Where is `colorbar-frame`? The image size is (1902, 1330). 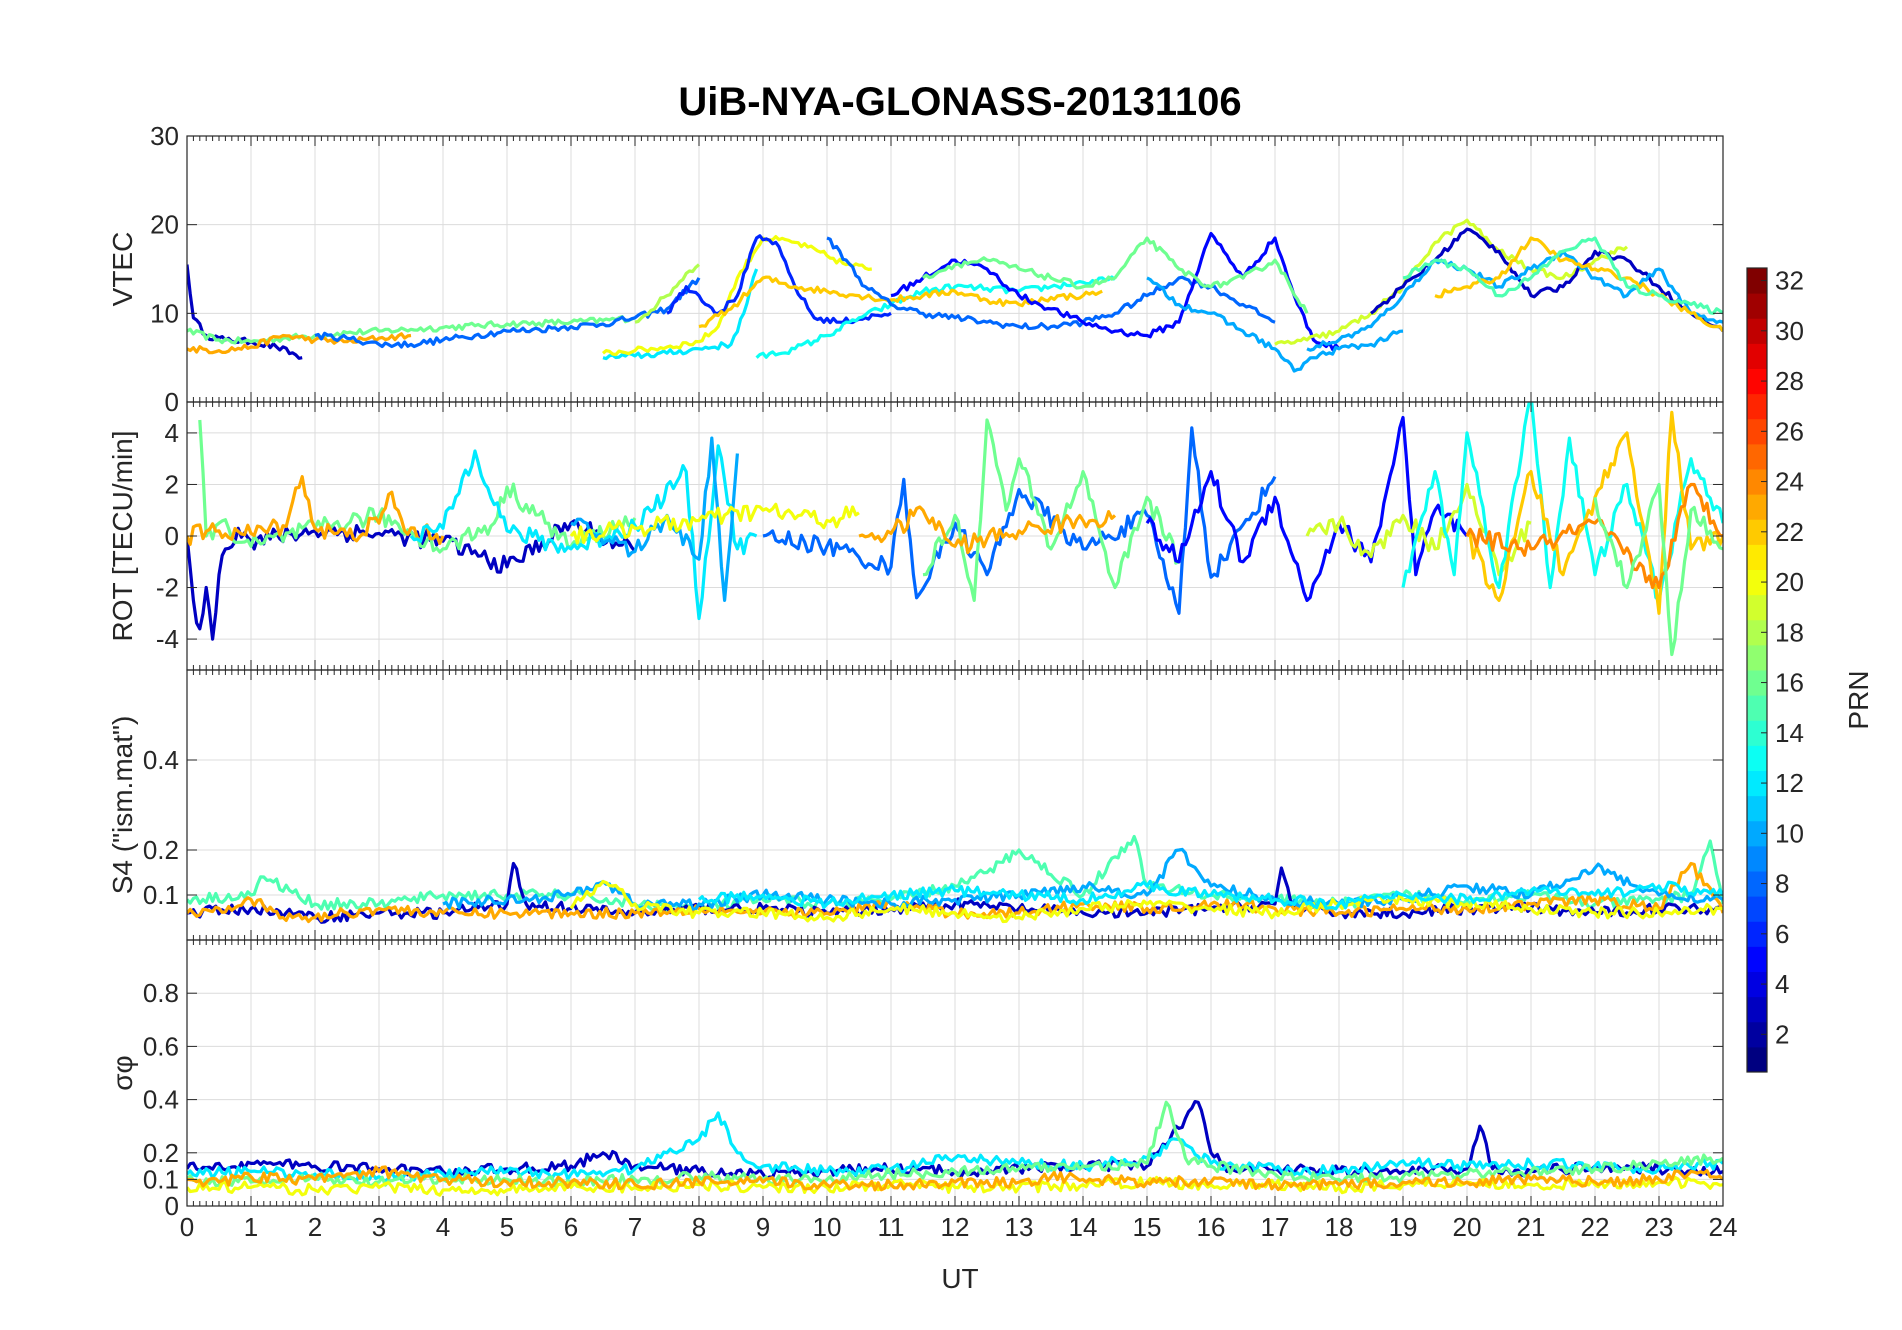
colorbar-frame is located at coordinates (1757, 670).